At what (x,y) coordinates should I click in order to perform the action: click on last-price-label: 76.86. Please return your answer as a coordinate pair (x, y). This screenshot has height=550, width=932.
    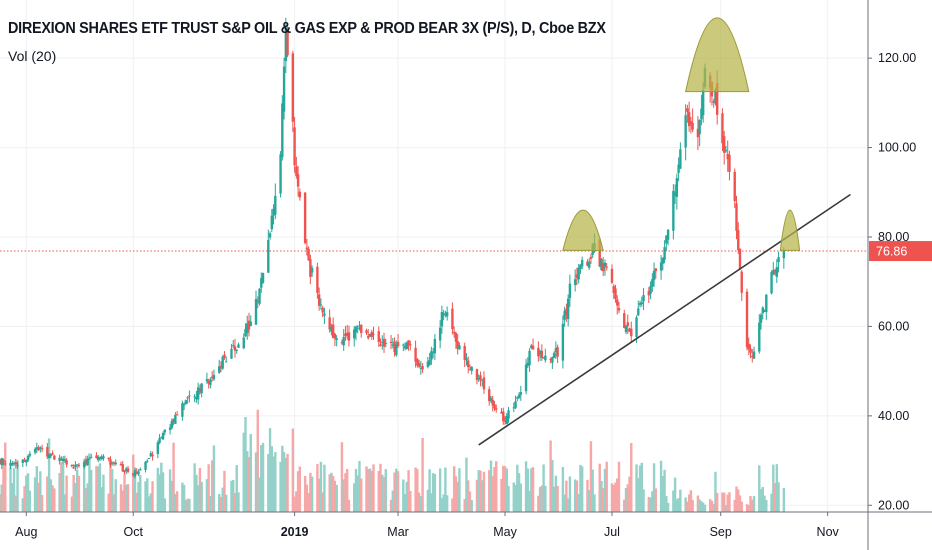
    Looking at the image, I should click on (891, 252).